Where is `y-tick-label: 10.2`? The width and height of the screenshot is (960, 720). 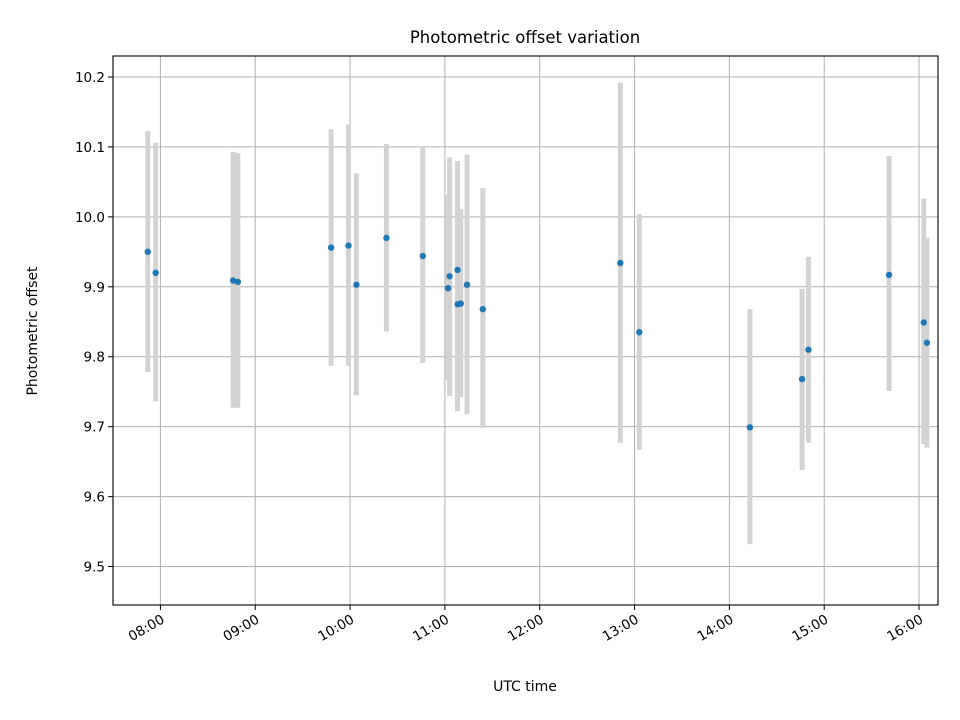 y-tick-label: 10.2 is located at coordinates (90, 78).